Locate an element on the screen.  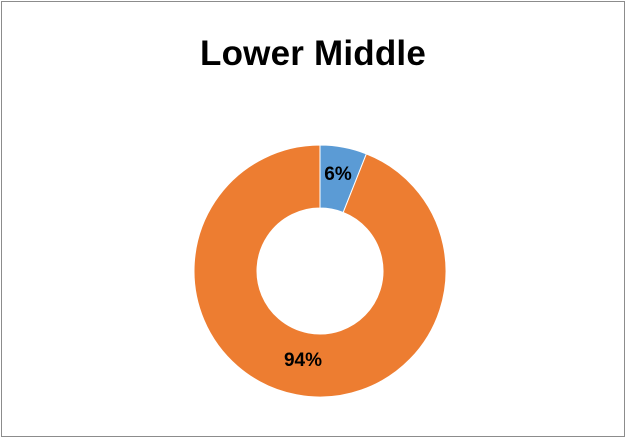
data-label-0: 6% is located at coordinates (338, 174).